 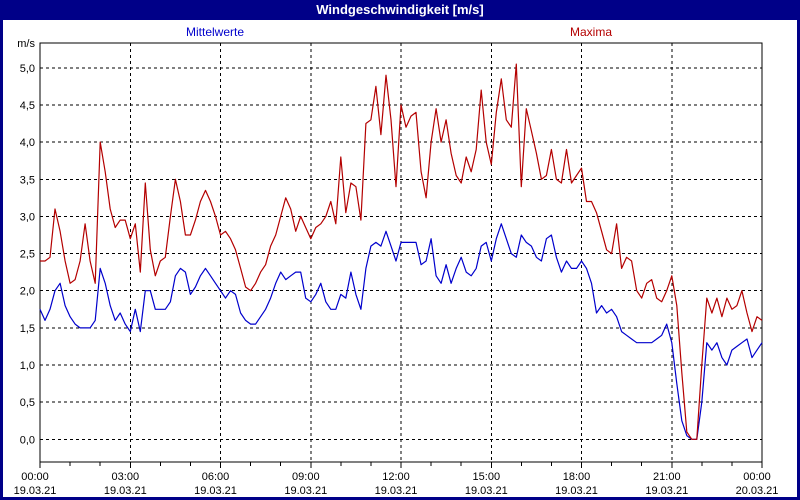 What do you see at coordinates (216, 477) in the screenshot?
I see `x-axis-time-label: 06:00` at bounding box center [216, 477].